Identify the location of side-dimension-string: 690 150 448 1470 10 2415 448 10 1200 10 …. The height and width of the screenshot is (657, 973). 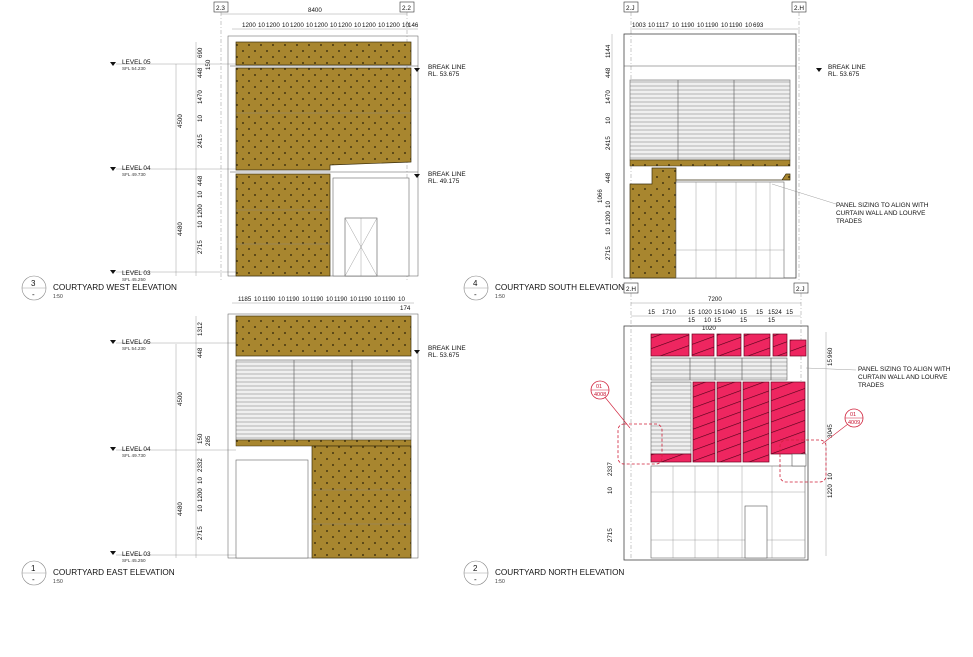
(194, 150).